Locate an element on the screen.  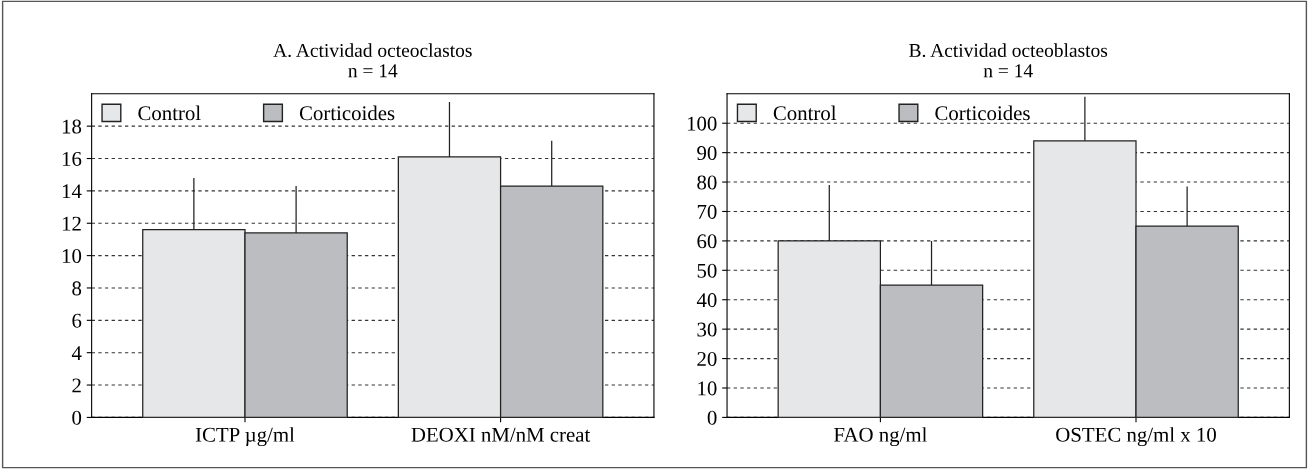
y-tick-label: 50 is located at coordinates (707, 270).